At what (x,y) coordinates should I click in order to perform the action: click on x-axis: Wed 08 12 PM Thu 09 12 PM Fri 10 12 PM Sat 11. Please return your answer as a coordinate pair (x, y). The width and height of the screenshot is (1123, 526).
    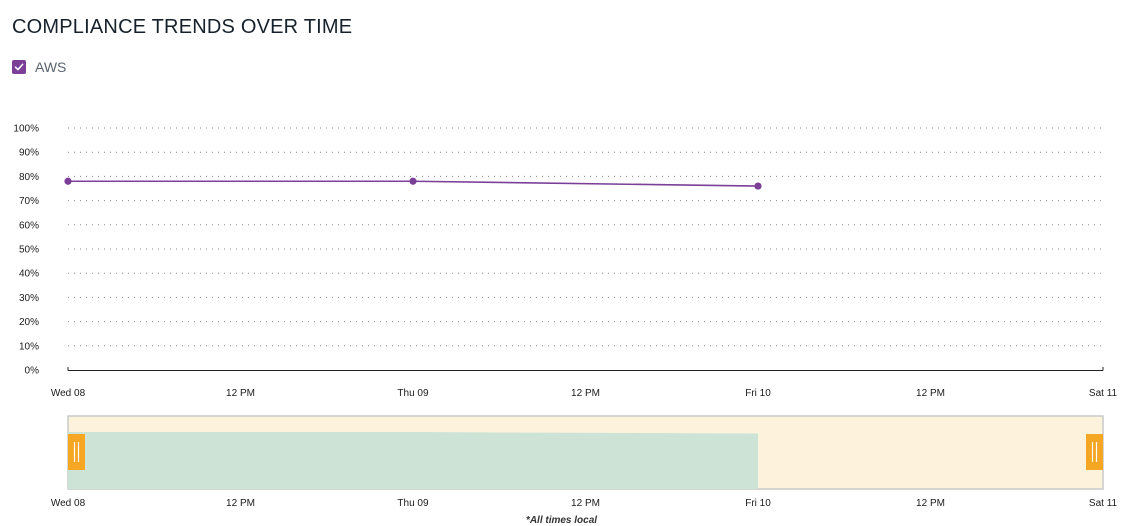
    Looking at the image, I should click on (584, 383).